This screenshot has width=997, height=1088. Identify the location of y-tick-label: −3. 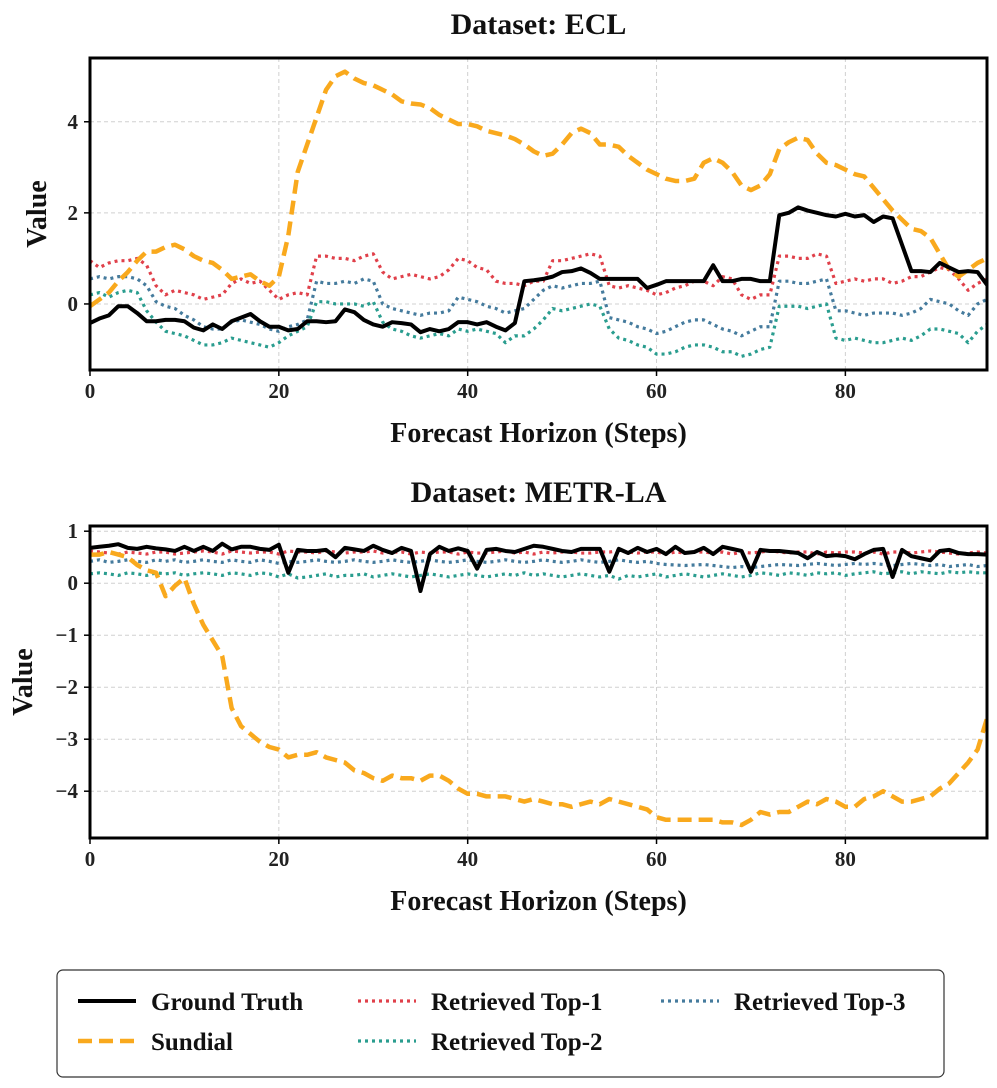
(67, 739).